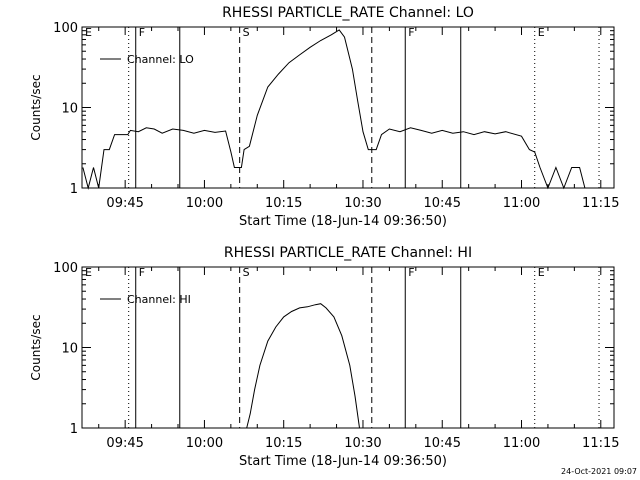 Image resolution: width=640 pixels, height=480 pixels. I want to click on legend-label: Channel: HI, so click(159, 299).